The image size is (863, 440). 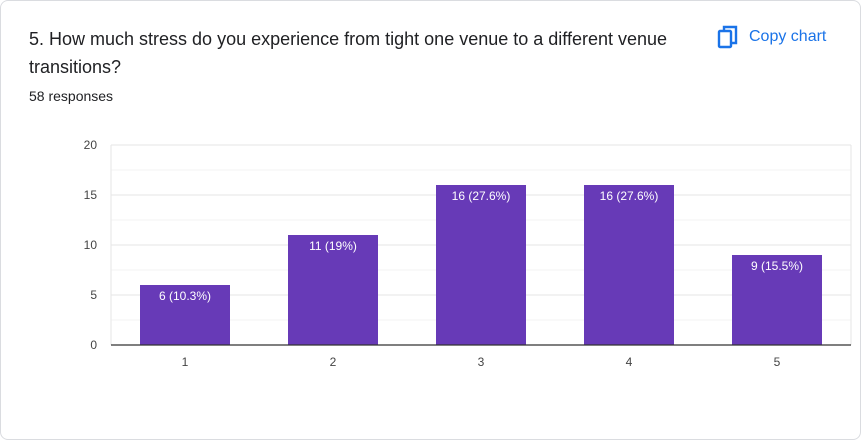 I want to click on response-count: 58 responses, so click(x=71, y=96).